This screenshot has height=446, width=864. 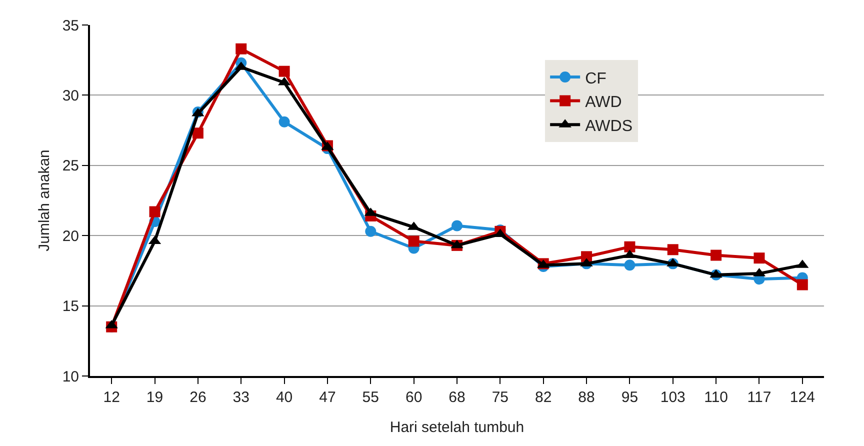 What do you see at coordinates (155, 397) in the screenshot?
I see `x-tick-label: 19` at bounding box center [155, 397].